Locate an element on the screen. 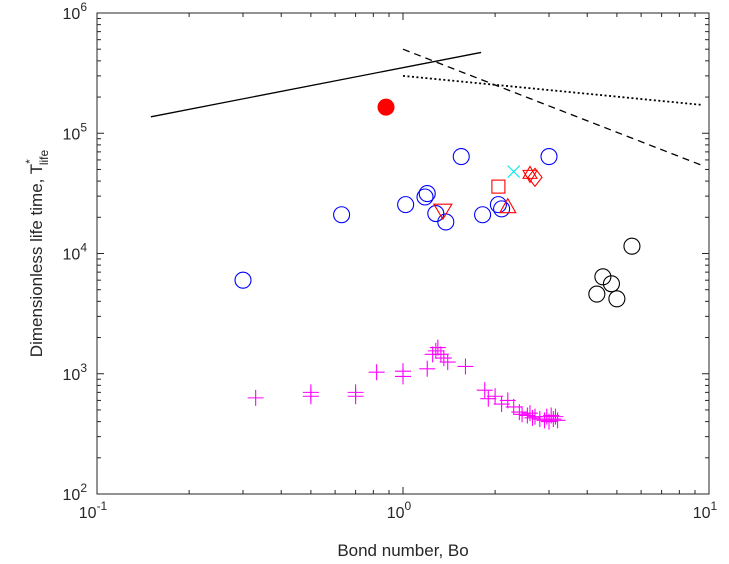 The width and height of the screenshot is (729, 564). x-tick-label: 10⁻¹ is located at coordinates (93, 510).